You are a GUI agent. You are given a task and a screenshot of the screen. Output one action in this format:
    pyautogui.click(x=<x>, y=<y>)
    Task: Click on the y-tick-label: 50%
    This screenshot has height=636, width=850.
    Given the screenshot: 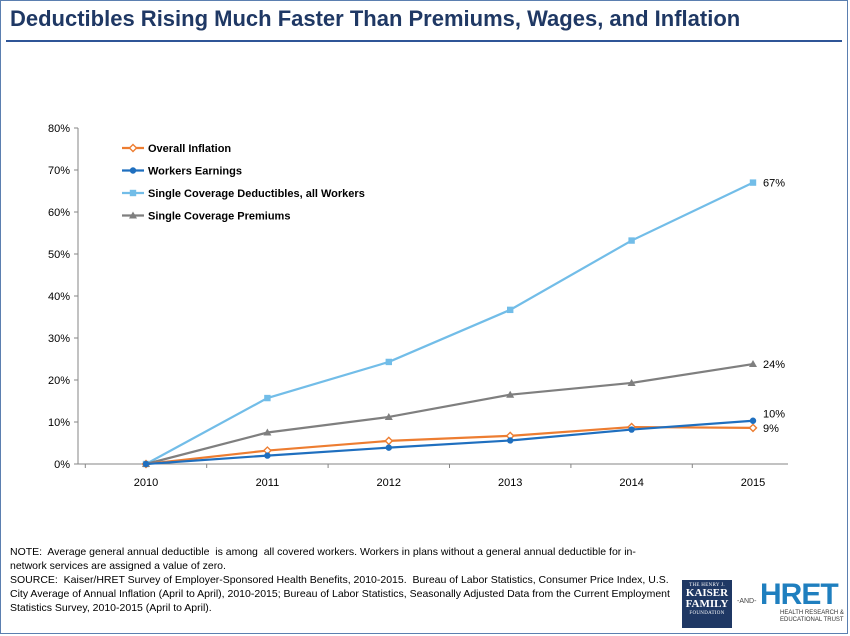 What is the action you would take?
    pyautogui.click(x=59, y=255)
    